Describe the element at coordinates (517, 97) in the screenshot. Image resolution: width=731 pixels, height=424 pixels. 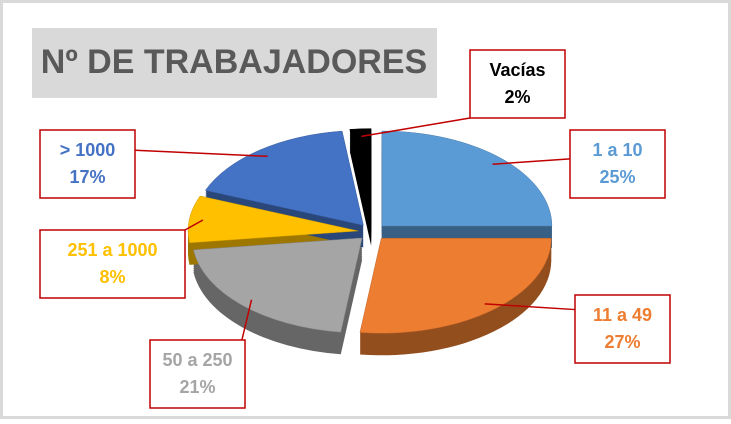
I see `value-label: 2%` at that location.